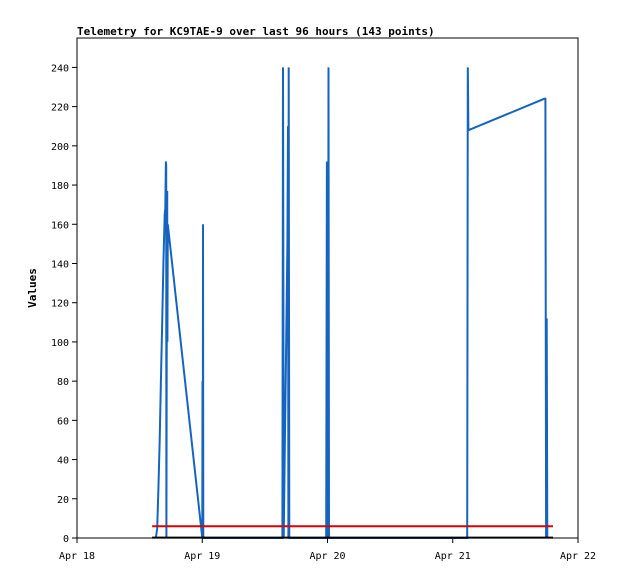 The width and height of the screenshot is (618, 579). What do you see at coordinates (77, 556) in the screenshot?
I see `x-tick-label: Apr 18` at bounding box center [77, 556].